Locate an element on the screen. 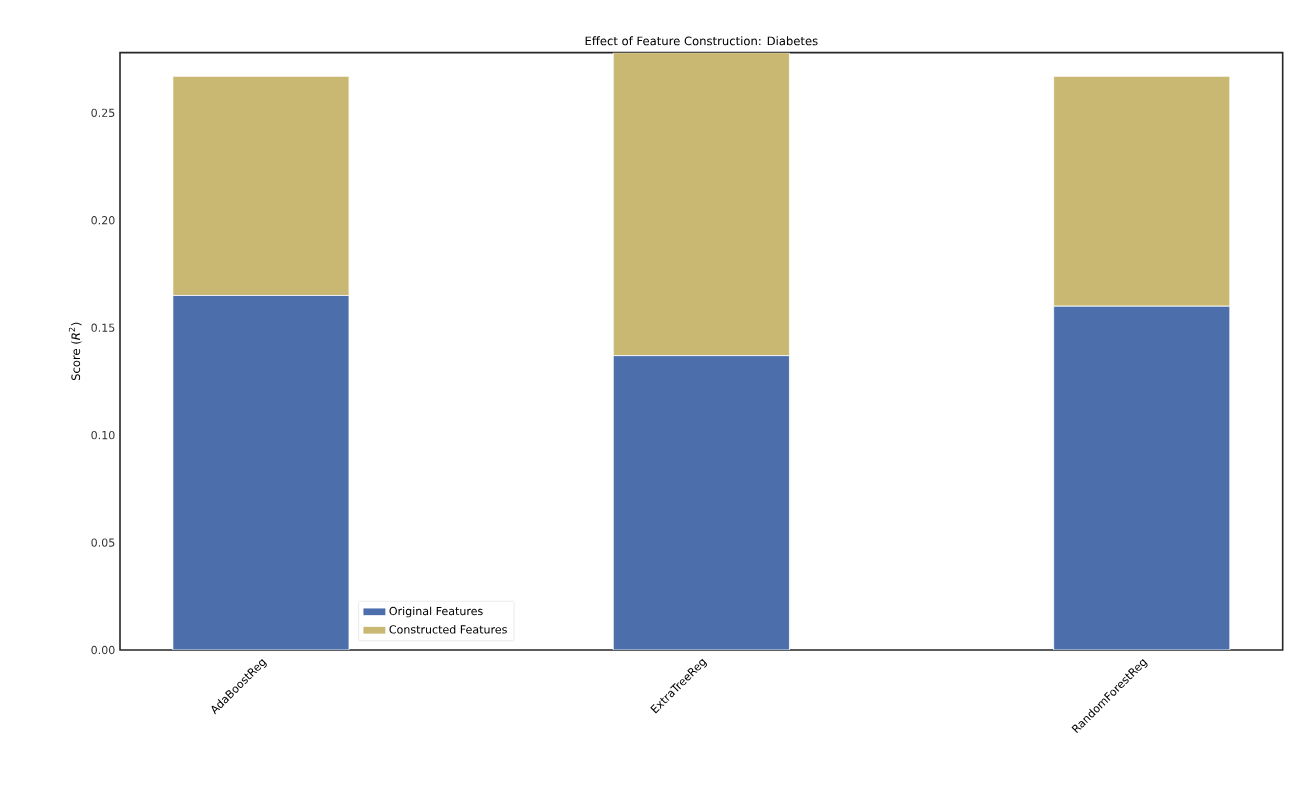 Image resolution: width=1306 pixels, height=790 pixels. legend-label: Original Features is located at coordinates (436, 612).